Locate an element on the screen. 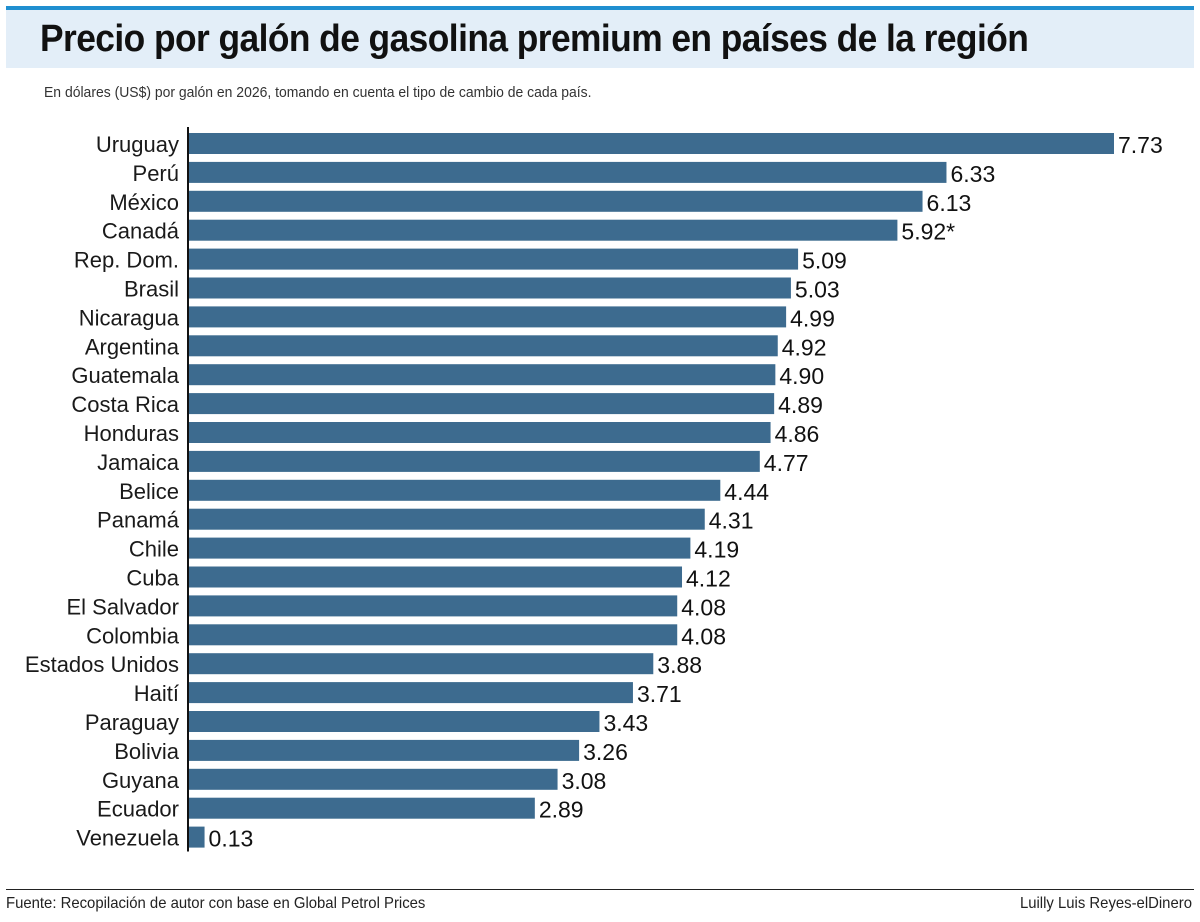 The width and height of the screenshot is (1200, 922). category-label: Guatemala is located at coordinates (125, 375).